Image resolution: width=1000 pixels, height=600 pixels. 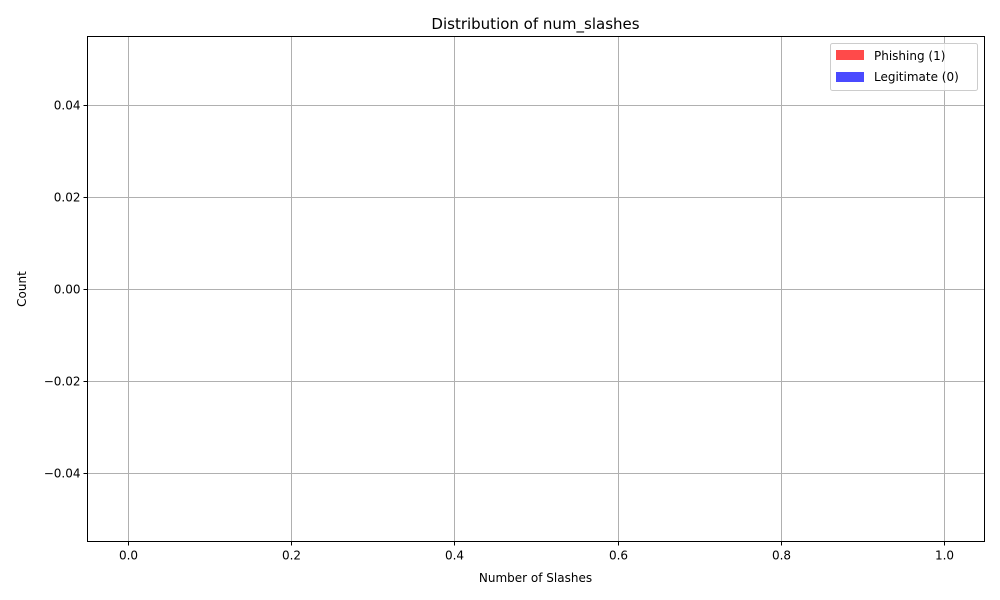 I want to click on y-tick-label: −0.02, so click(x=62, y=382).